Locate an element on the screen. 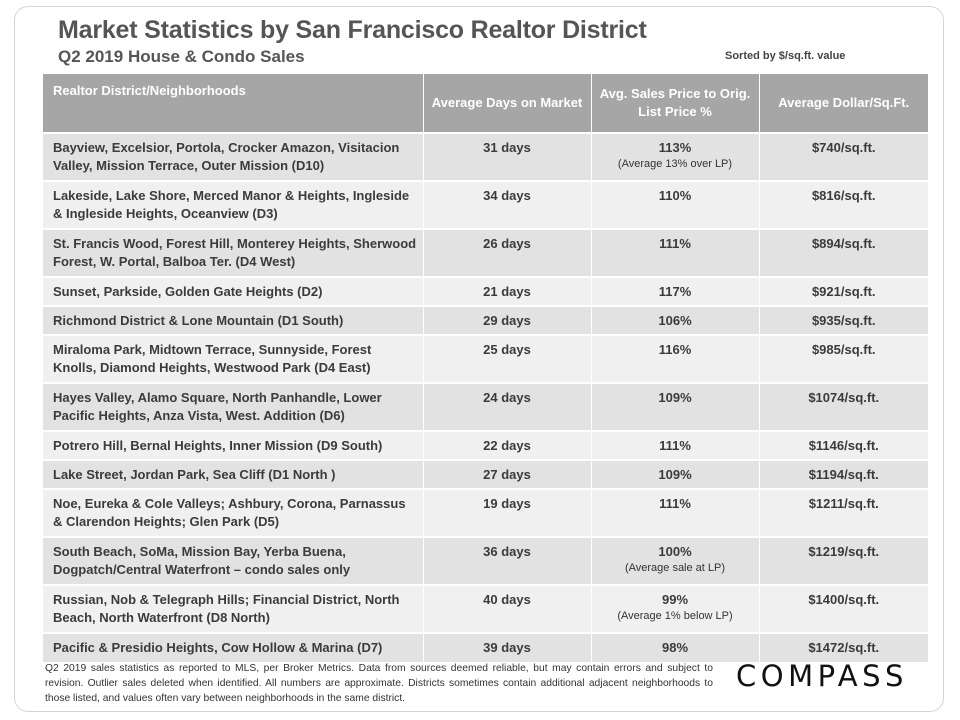 The height and width of the screenshot is (720, 960). dollar-sqft-cell: $921/sq.ft. is located at coordinates (843, 291).